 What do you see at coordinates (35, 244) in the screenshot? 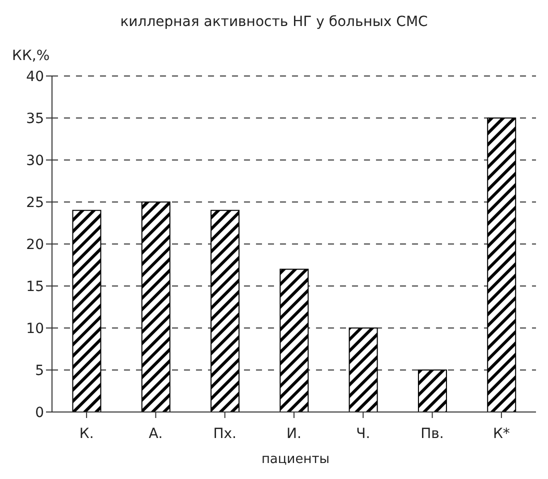
I see `y-tick-label: 20` at bounding box center [35, 244].